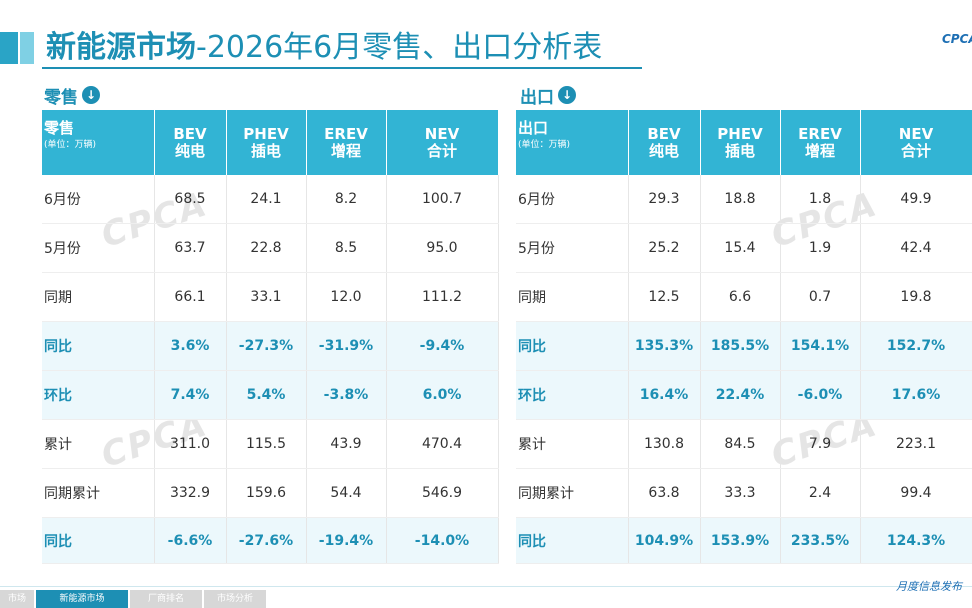 The height and width of the screenshot is (608, 972). What do you see at coordinates (442, 493) in the screenshot?
I see `table-cell: 546.9` at bounding box center [442, 493].